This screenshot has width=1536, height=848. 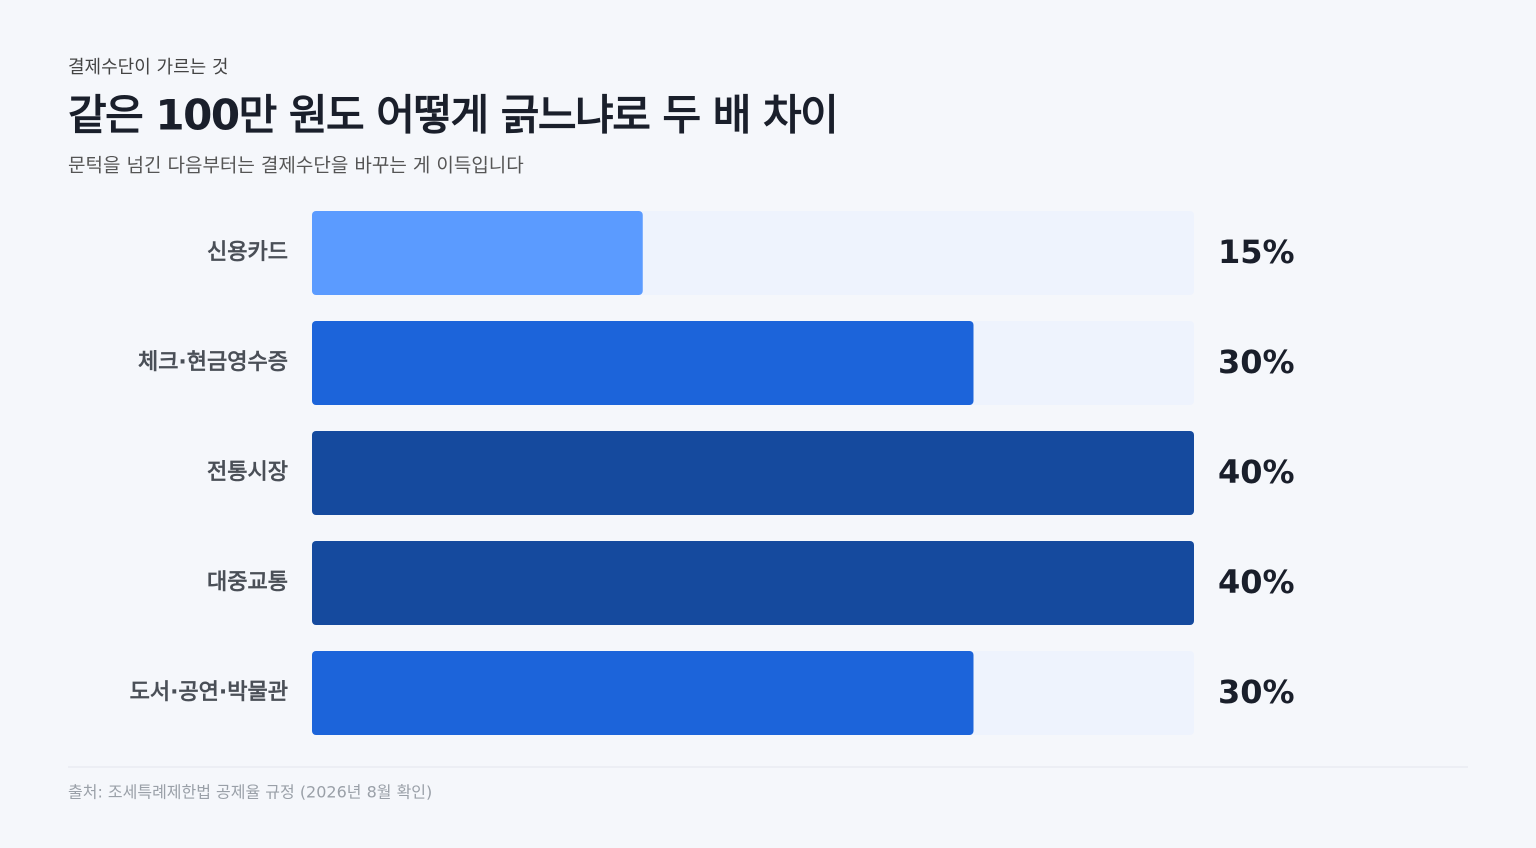 I want to click on category-label: 도서·공연·박물관, so click(x=209, y=692).